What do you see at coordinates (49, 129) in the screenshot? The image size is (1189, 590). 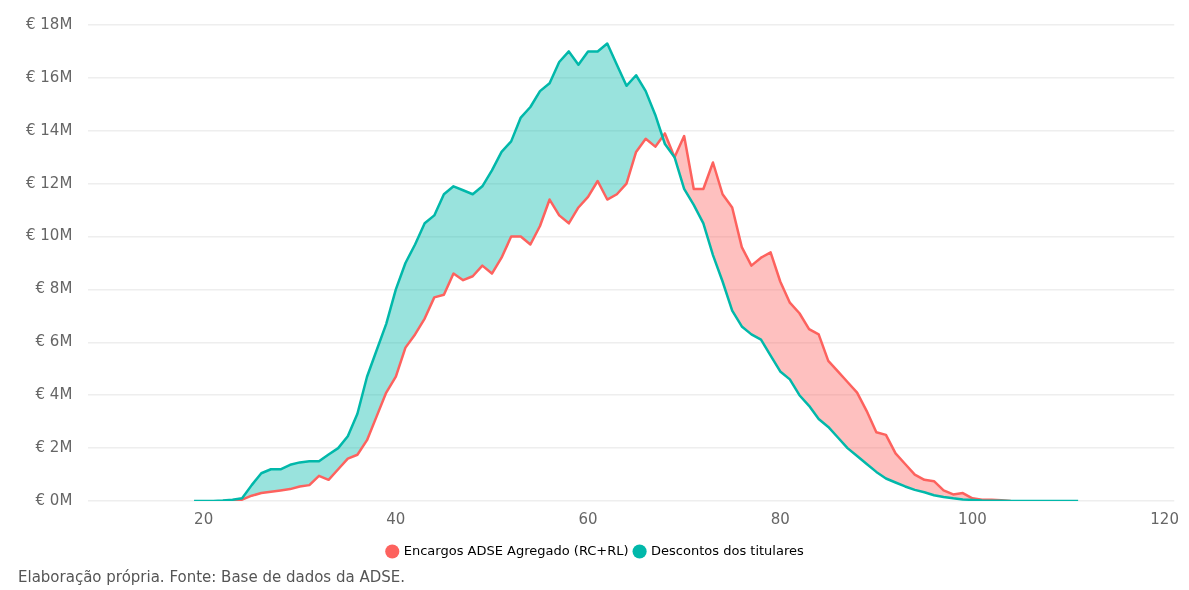 I see `y-tick-label: € 14M` at bounding box center [49, 129].